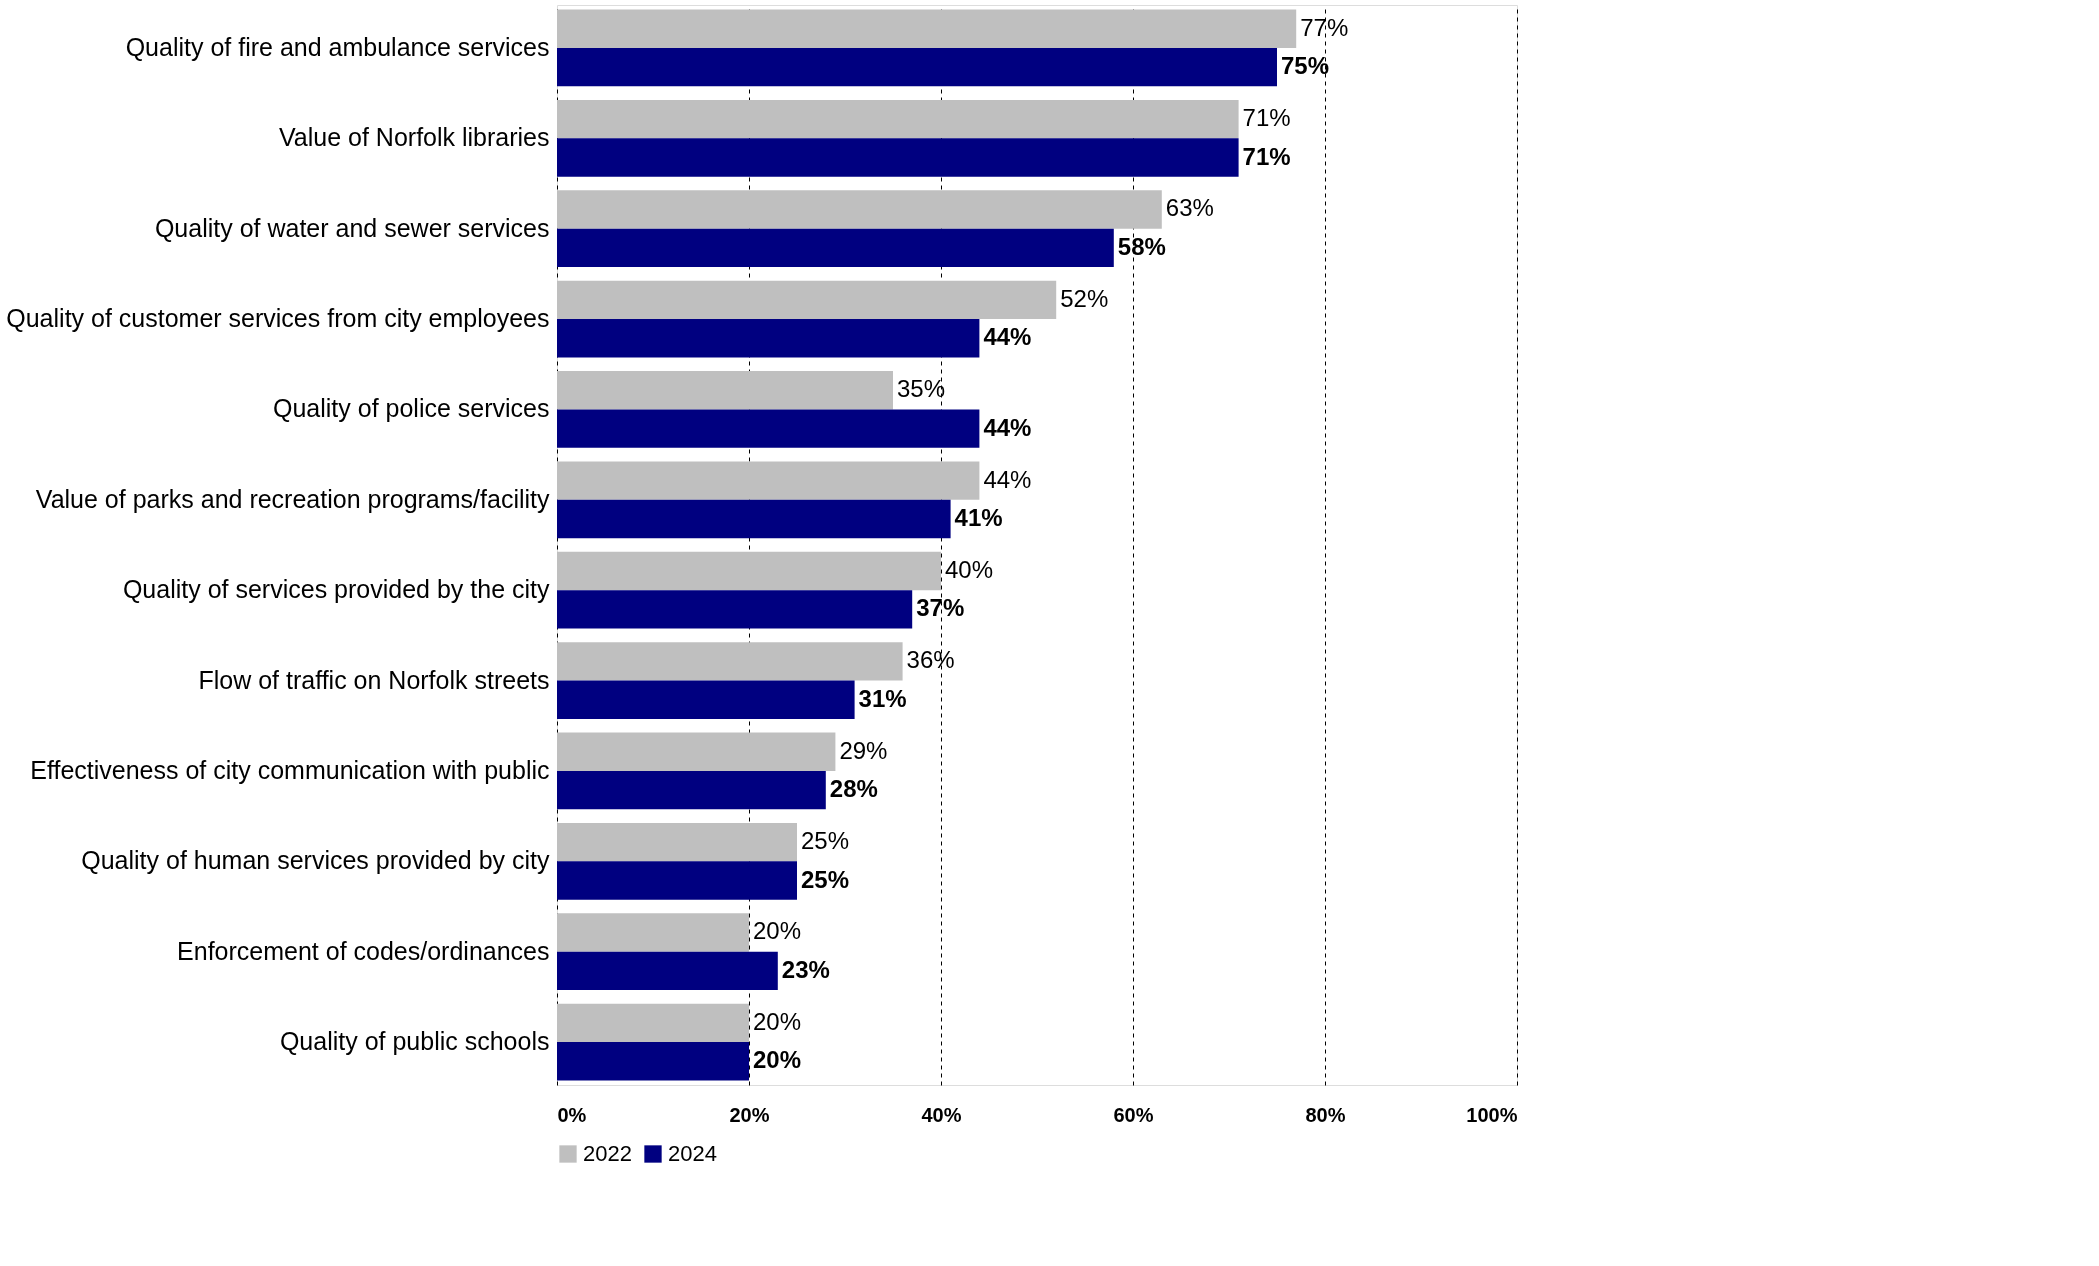 This screenshot has width=2099, height=1266. What do you see at coordinates (940, 608) in the screenshot?
I see `data-label: 37%` at bounding box center [940, 608].